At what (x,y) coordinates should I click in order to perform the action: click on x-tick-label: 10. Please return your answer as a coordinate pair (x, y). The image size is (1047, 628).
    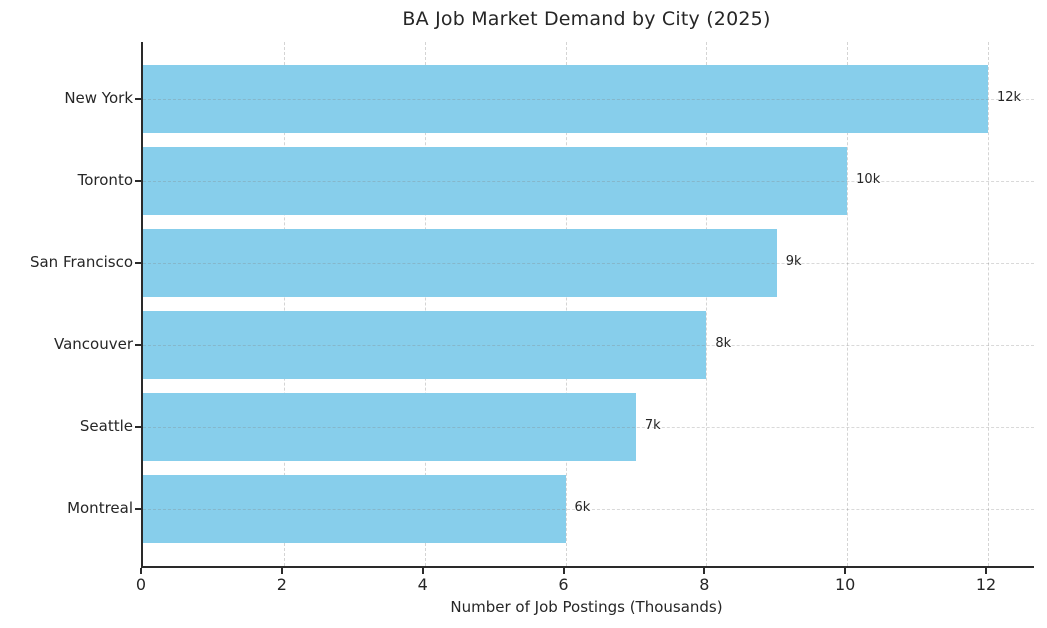
    Looking at the image, I should click on (845, 584).